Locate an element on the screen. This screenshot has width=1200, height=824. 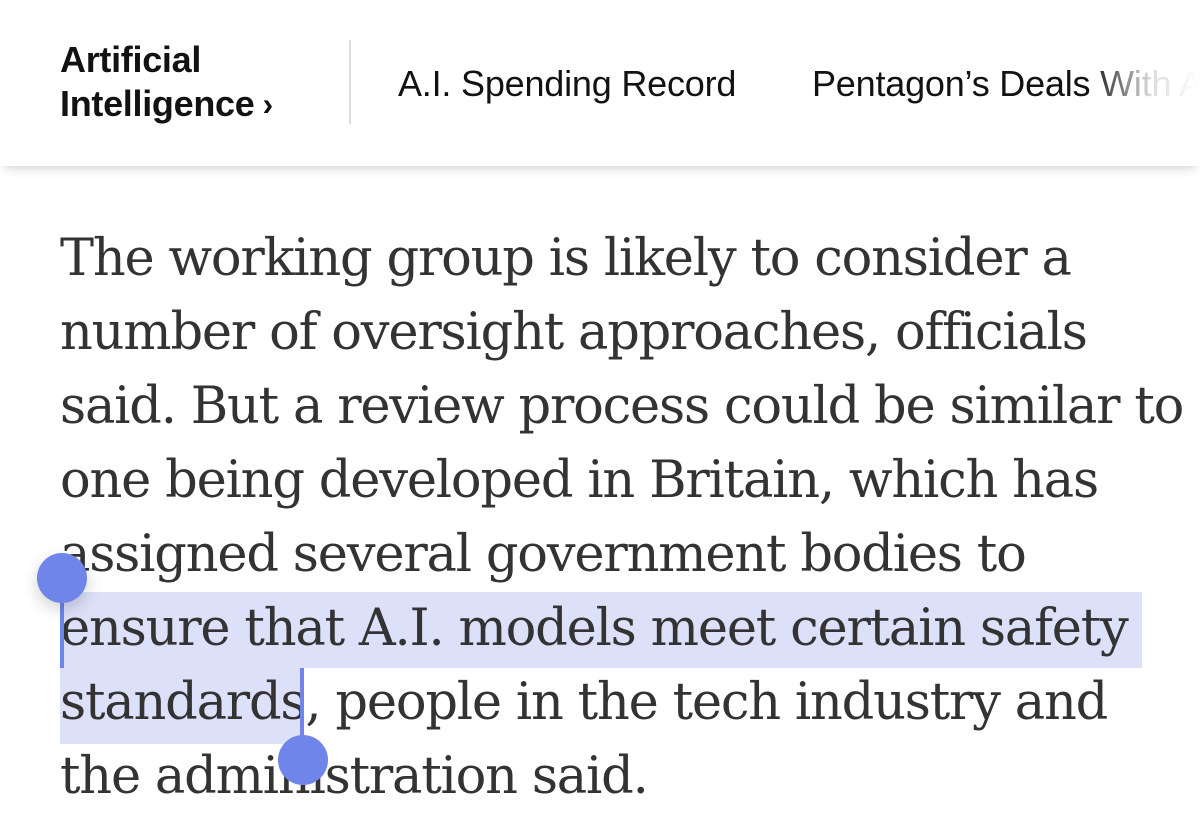
section-title-line-2: Intelligence › is located at coordinates (166, 104).